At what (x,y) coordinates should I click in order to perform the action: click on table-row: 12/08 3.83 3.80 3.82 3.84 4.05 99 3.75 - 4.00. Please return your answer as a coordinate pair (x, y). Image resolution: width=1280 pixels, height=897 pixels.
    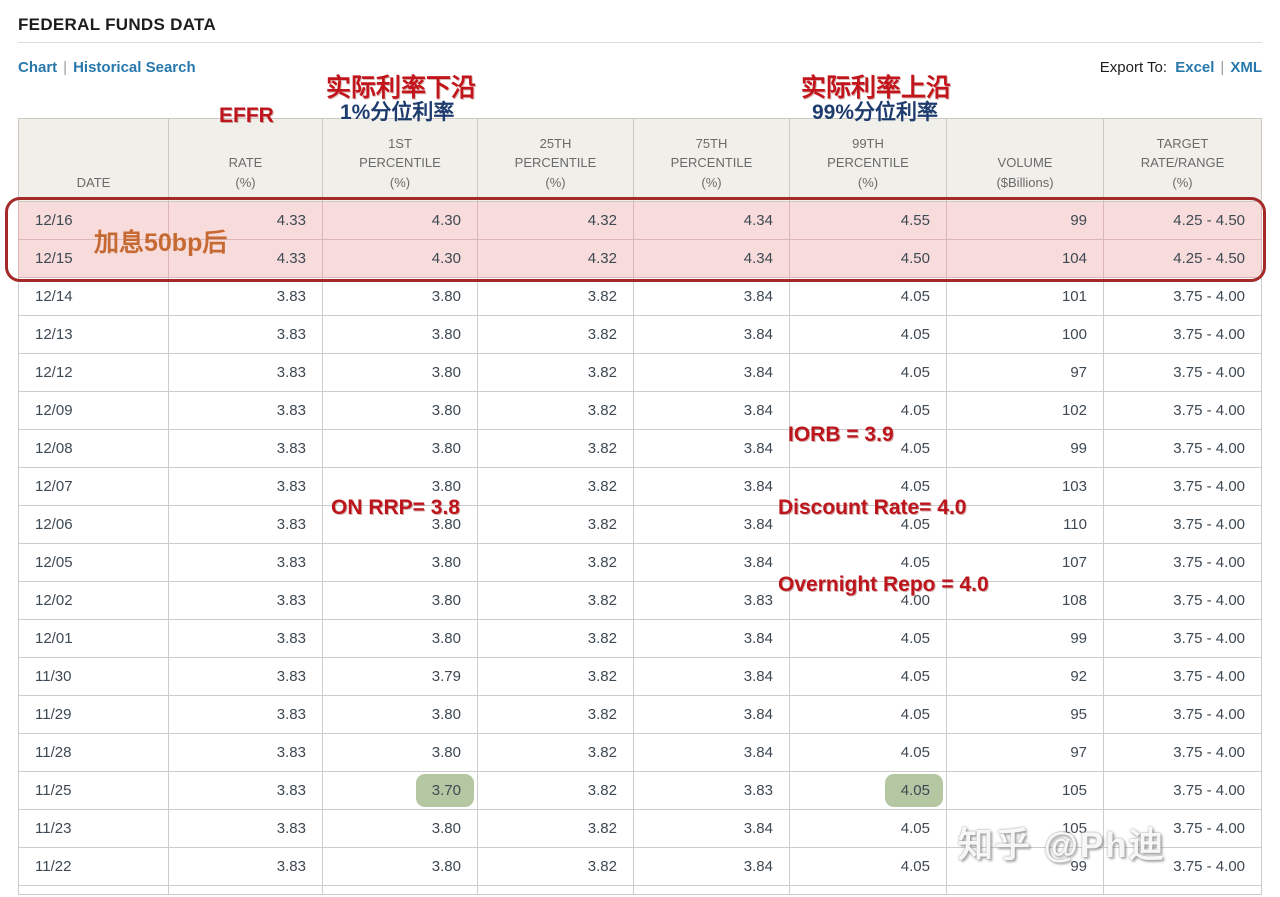
    Looking at the image, I should click on (640, 448).